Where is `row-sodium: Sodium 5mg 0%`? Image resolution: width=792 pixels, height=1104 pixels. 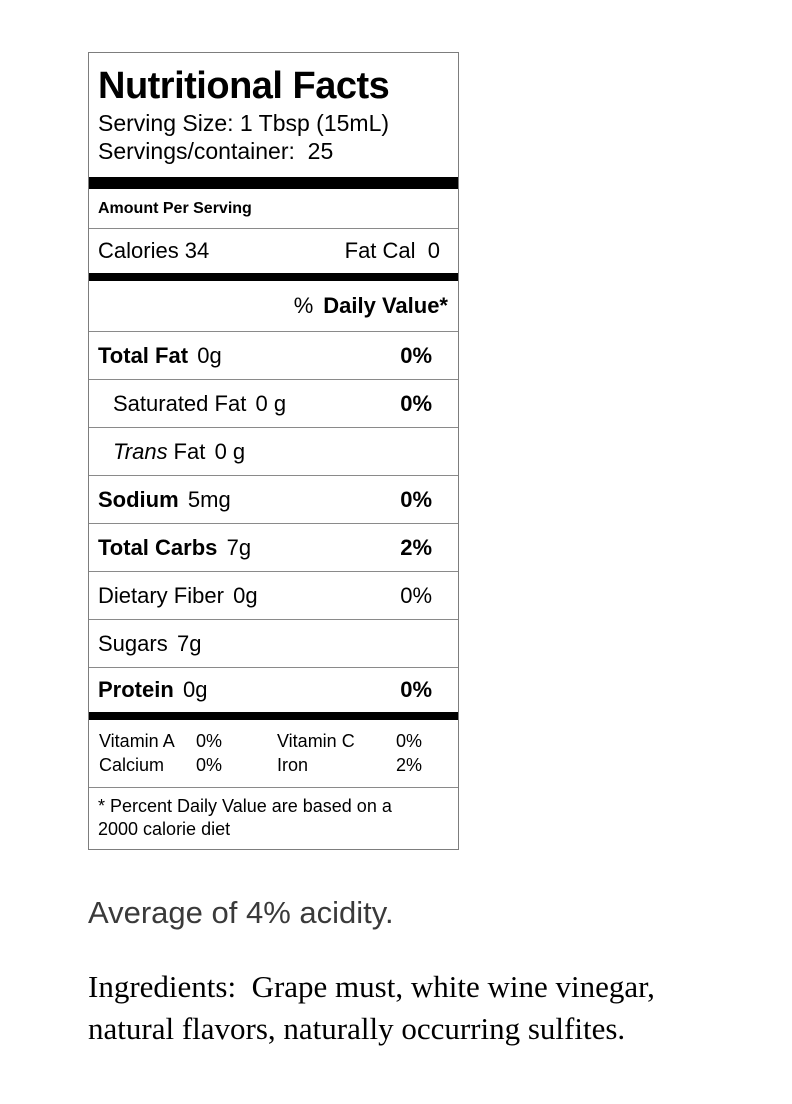
row-sodium: Sodium 5mg 0% is located at coordinates (273, 499).